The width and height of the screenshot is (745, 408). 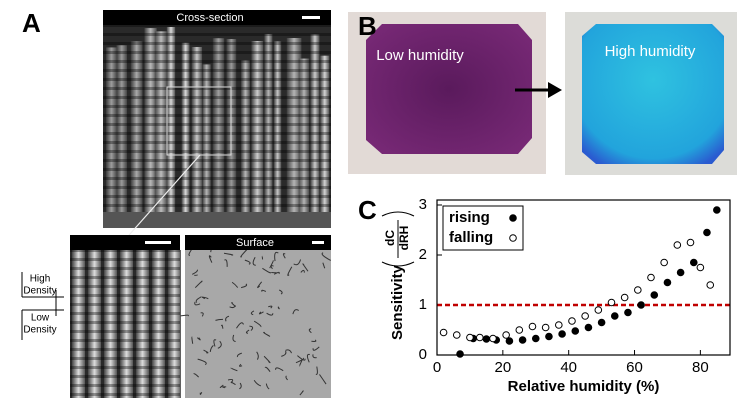 What do you see at coordinates (404, 238) in the screenshot?
I see `y-label-denominator: dRH` at bounding box center [404, 238].